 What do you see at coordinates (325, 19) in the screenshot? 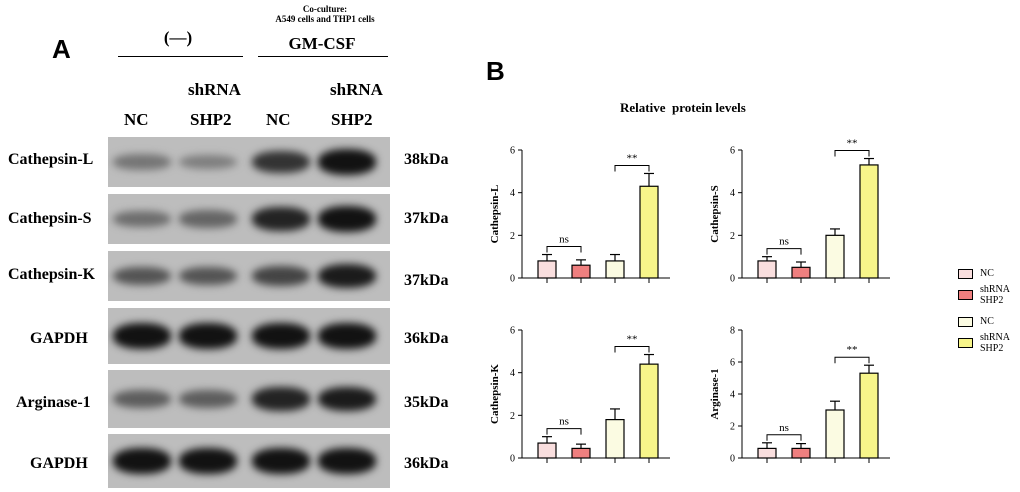
I see `coculture-line2: A549 cells and THP1 cells` at bounding box center [325, 19].